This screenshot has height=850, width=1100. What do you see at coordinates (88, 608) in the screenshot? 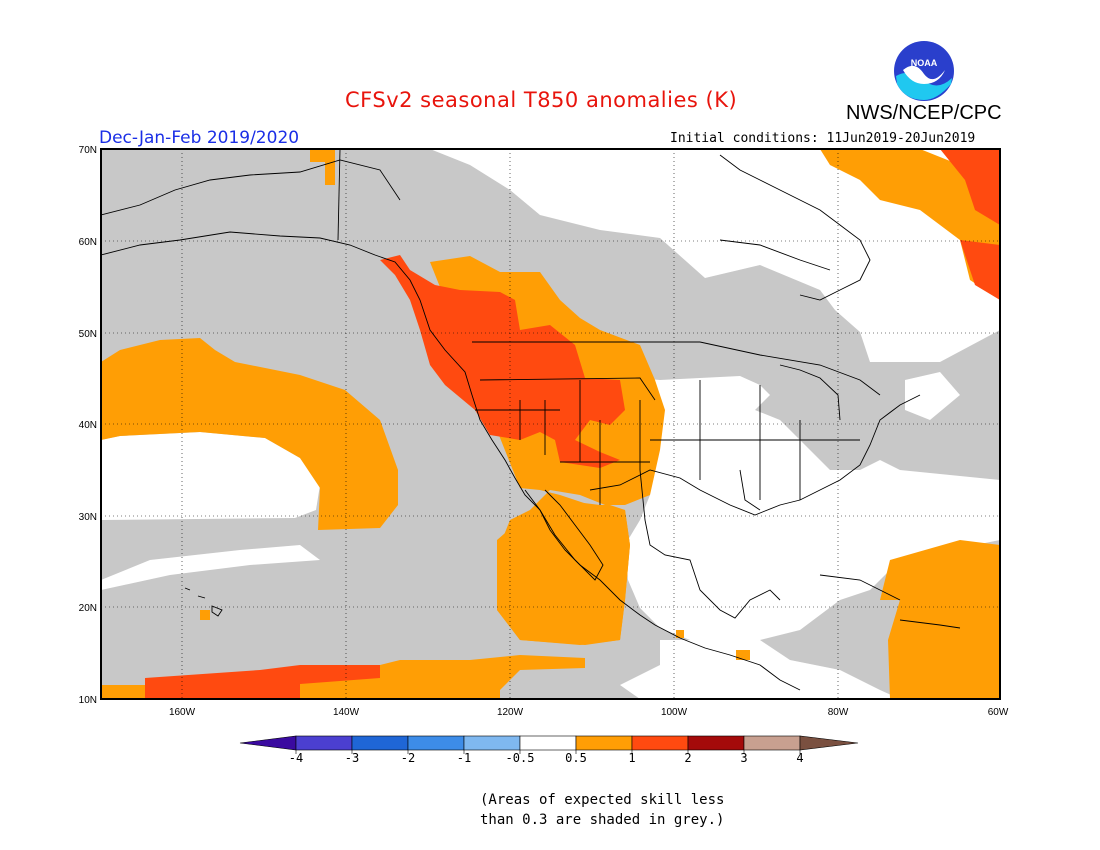
I see `lat-label: 20N` at bounding box center [88, 608].